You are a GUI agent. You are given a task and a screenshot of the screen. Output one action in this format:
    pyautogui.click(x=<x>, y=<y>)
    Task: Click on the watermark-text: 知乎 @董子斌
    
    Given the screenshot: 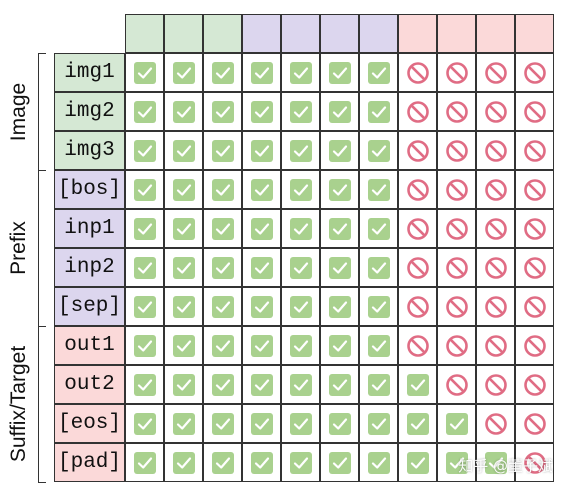 What is the action you would take?
    pyautogui.click(x=505, y=466)
    